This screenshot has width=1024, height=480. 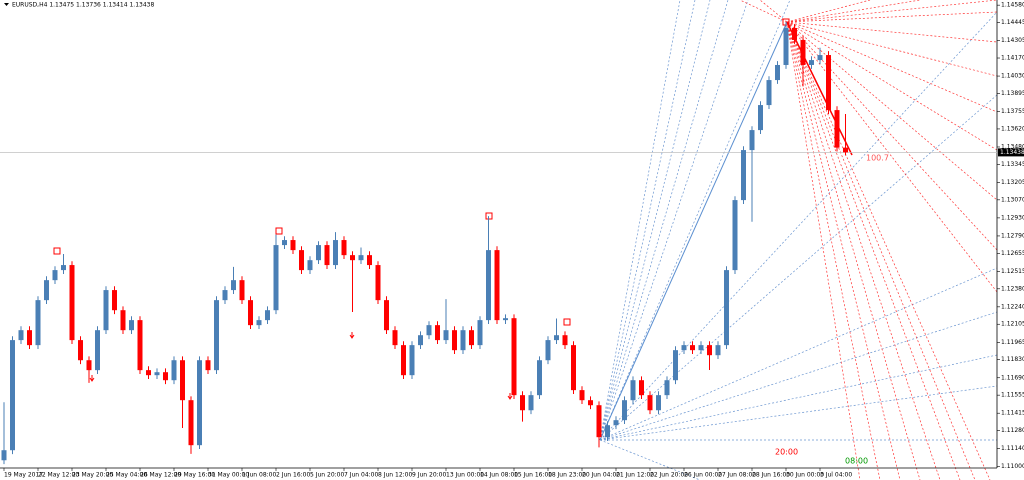 What do you see at coordinates (1012, 271) in the screenshot?
I see `y-tick-label: 1.12515` at bounding box center [1012, 271].